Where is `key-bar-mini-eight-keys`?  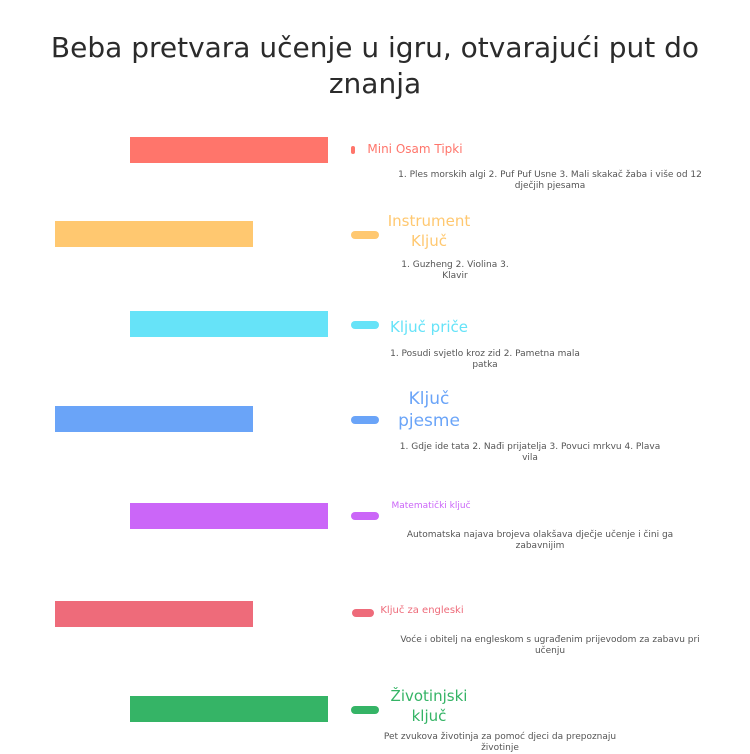 key-bar-mini-eight-keys is located at coordinates (229, 150).